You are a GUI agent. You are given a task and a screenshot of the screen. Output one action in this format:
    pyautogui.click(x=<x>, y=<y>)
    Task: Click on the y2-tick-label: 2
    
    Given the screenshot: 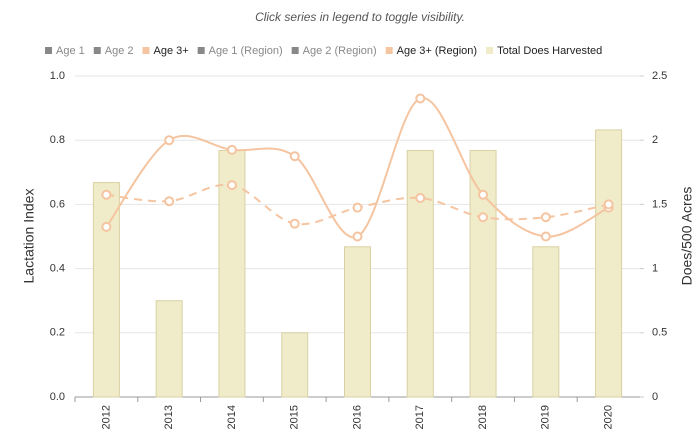 What is the action you would take?
    pyautogui.click(x=655, y=140)
    